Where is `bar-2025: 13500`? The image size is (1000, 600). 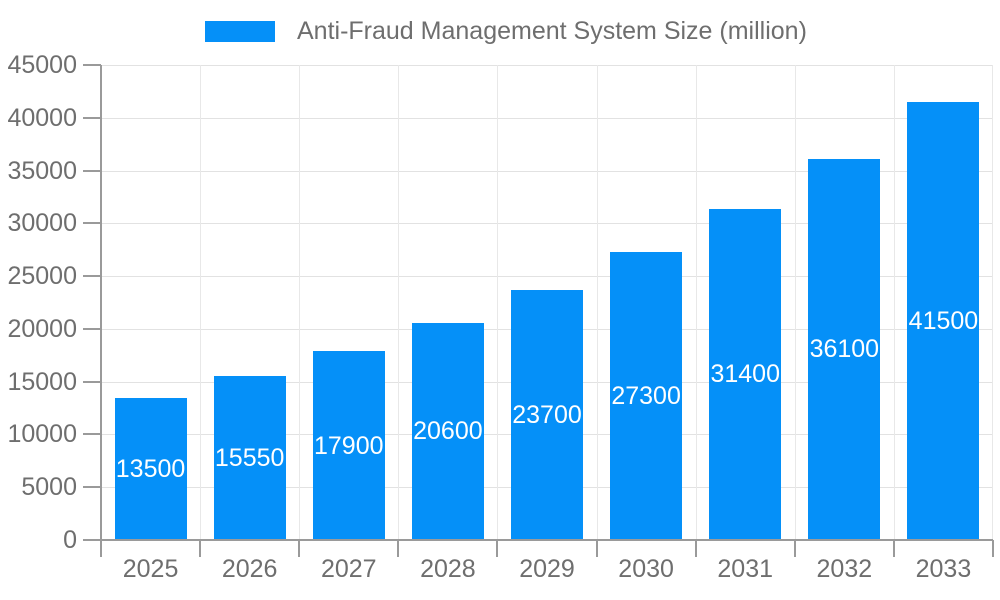
bar-2025: 13500 is located at coordinates (150, 468).